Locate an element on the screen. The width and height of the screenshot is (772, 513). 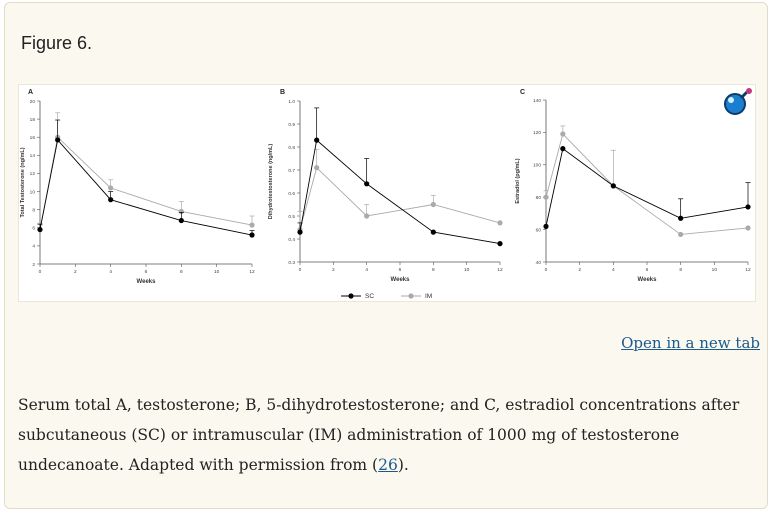
y-tick-label: 0.3 is located at coordinates (291, 263).